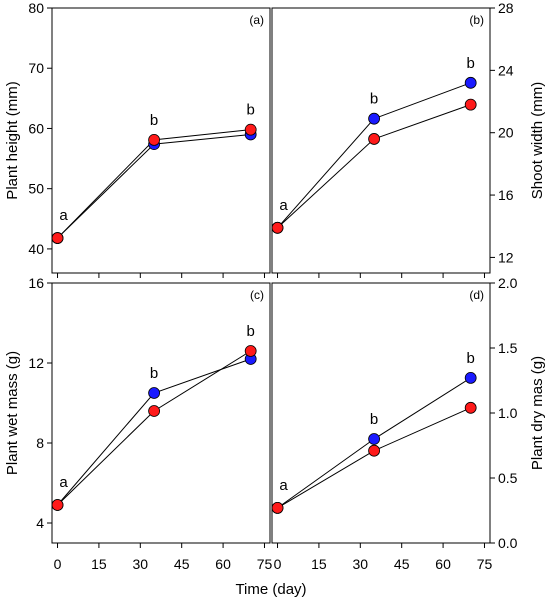 The image size is (550, 603). I want to click on y-axis-label: Plant dry mas (g), so click(537, 413).